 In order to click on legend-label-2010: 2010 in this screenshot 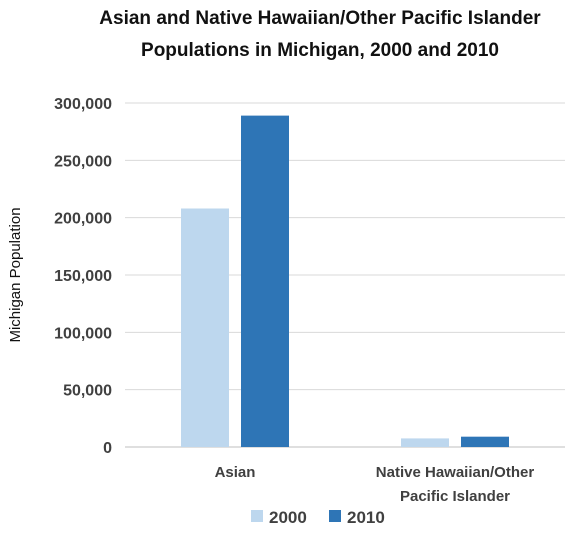, I will do `click(366, 517)`.